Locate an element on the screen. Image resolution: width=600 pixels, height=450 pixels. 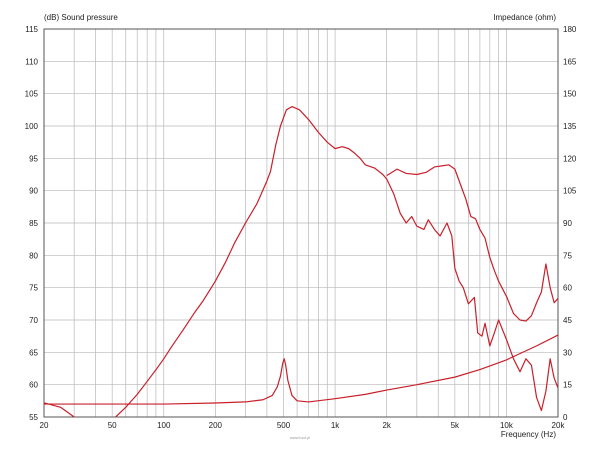
y-left-axis-title: (dB) Sound pressure is located at coordinates (81, 17).